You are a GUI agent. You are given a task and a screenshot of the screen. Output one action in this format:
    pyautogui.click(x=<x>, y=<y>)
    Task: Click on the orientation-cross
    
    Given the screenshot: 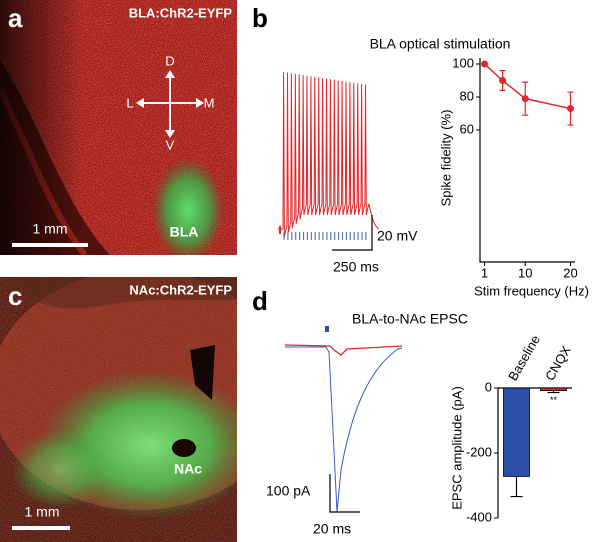 What is the action you would take?
    pyautogui.click(x=170, y=104)
    